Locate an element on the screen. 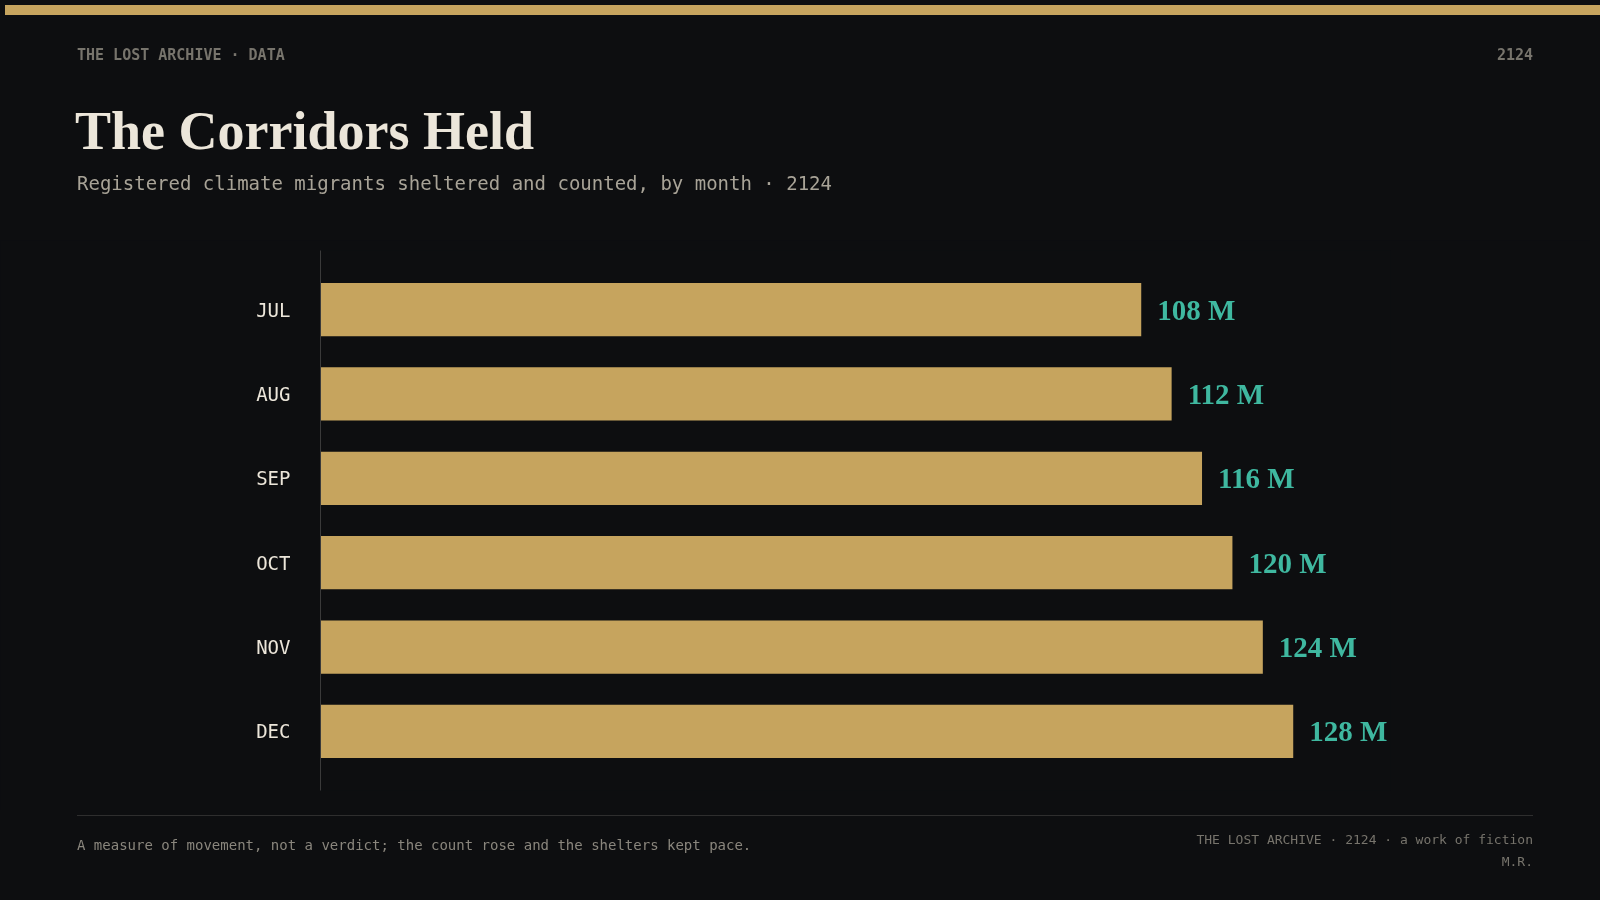 The width and height of the screenshot is (1600, 900). data-label: 108 M is located at coordinates (1196, 309).